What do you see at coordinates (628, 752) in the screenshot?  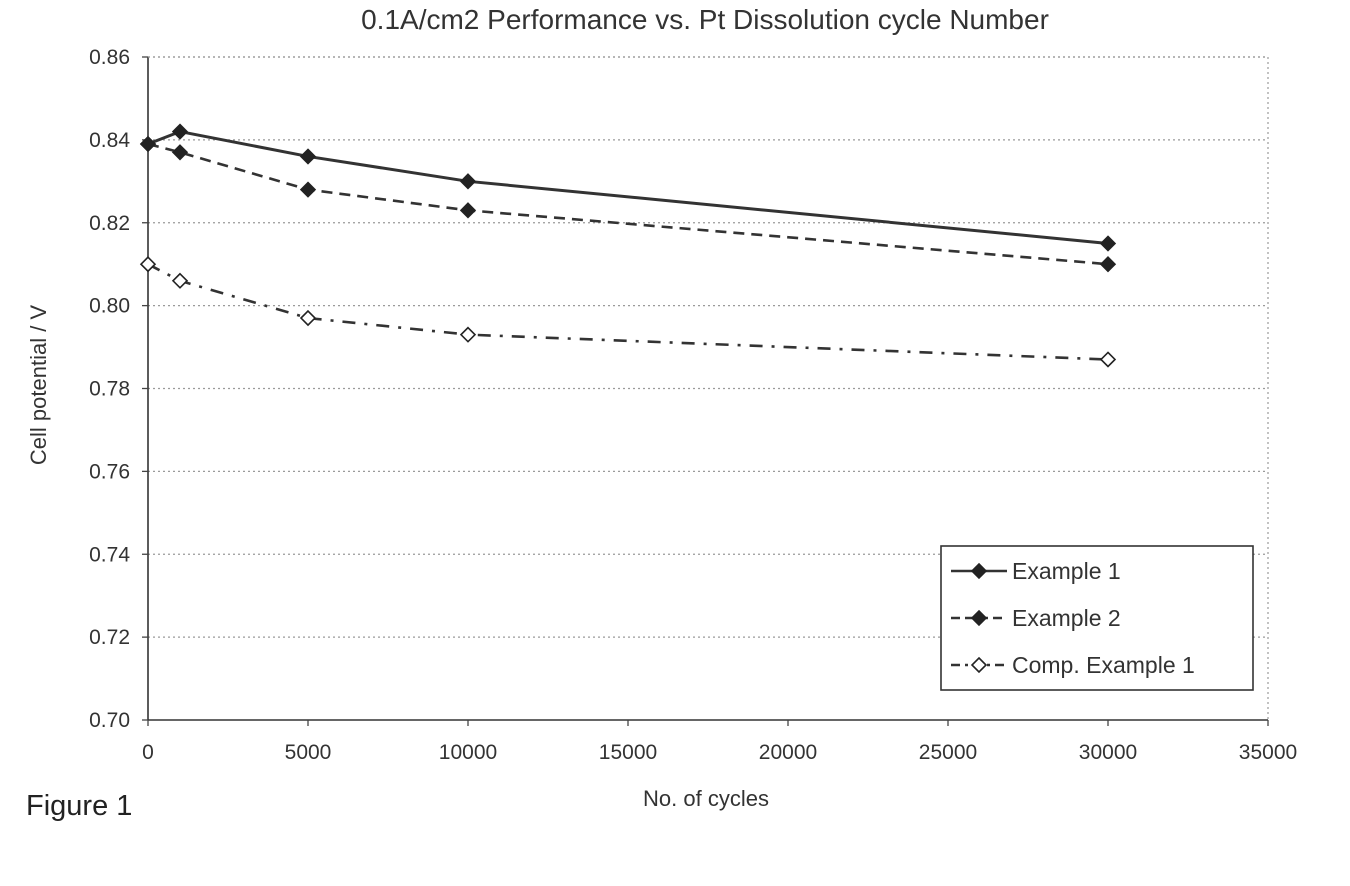 I see `x-tick-label: 15000` at bounding box center [628, 752].